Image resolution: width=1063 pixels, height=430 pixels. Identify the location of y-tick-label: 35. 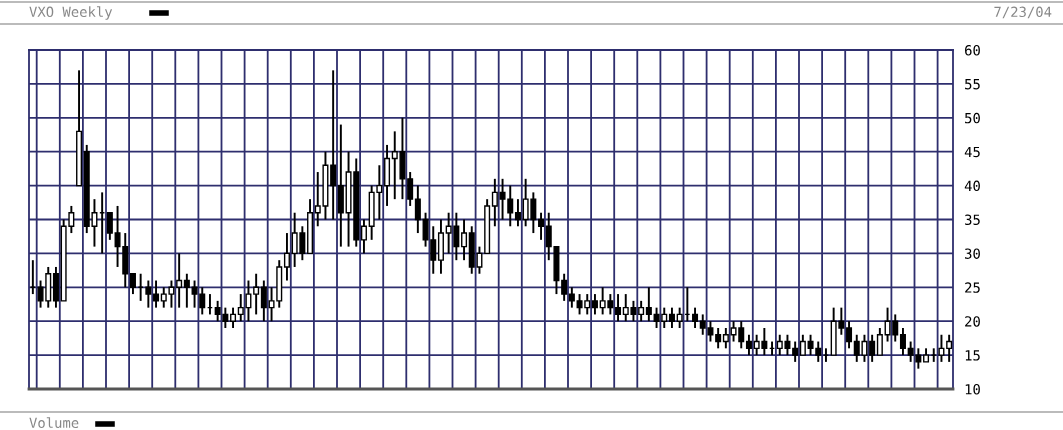
(972, 220).